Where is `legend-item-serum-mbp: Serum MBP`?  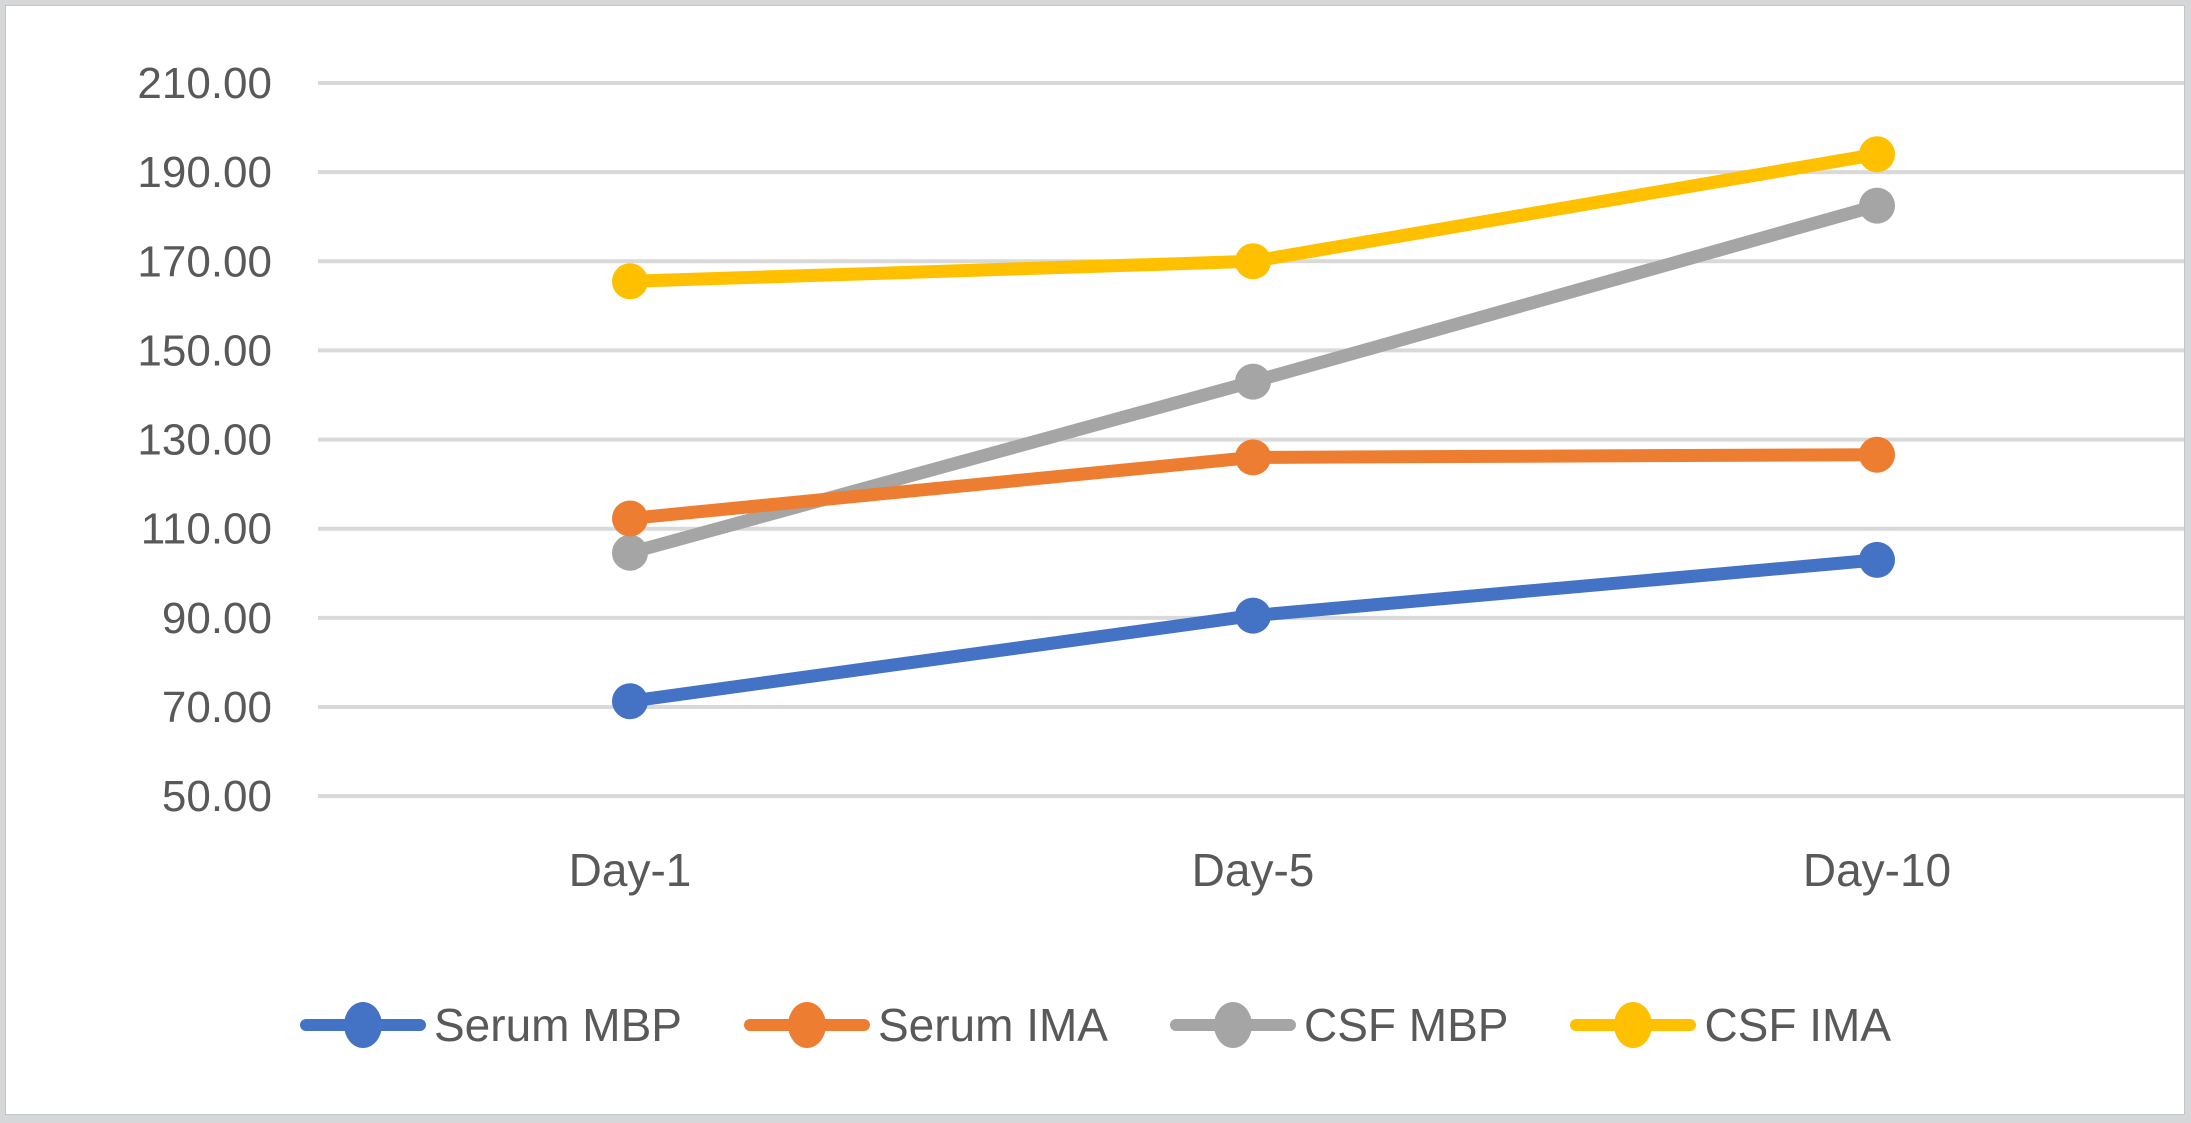 legend-item-serum-mbp: Serum MBP is located at coordinates (490, 1025).